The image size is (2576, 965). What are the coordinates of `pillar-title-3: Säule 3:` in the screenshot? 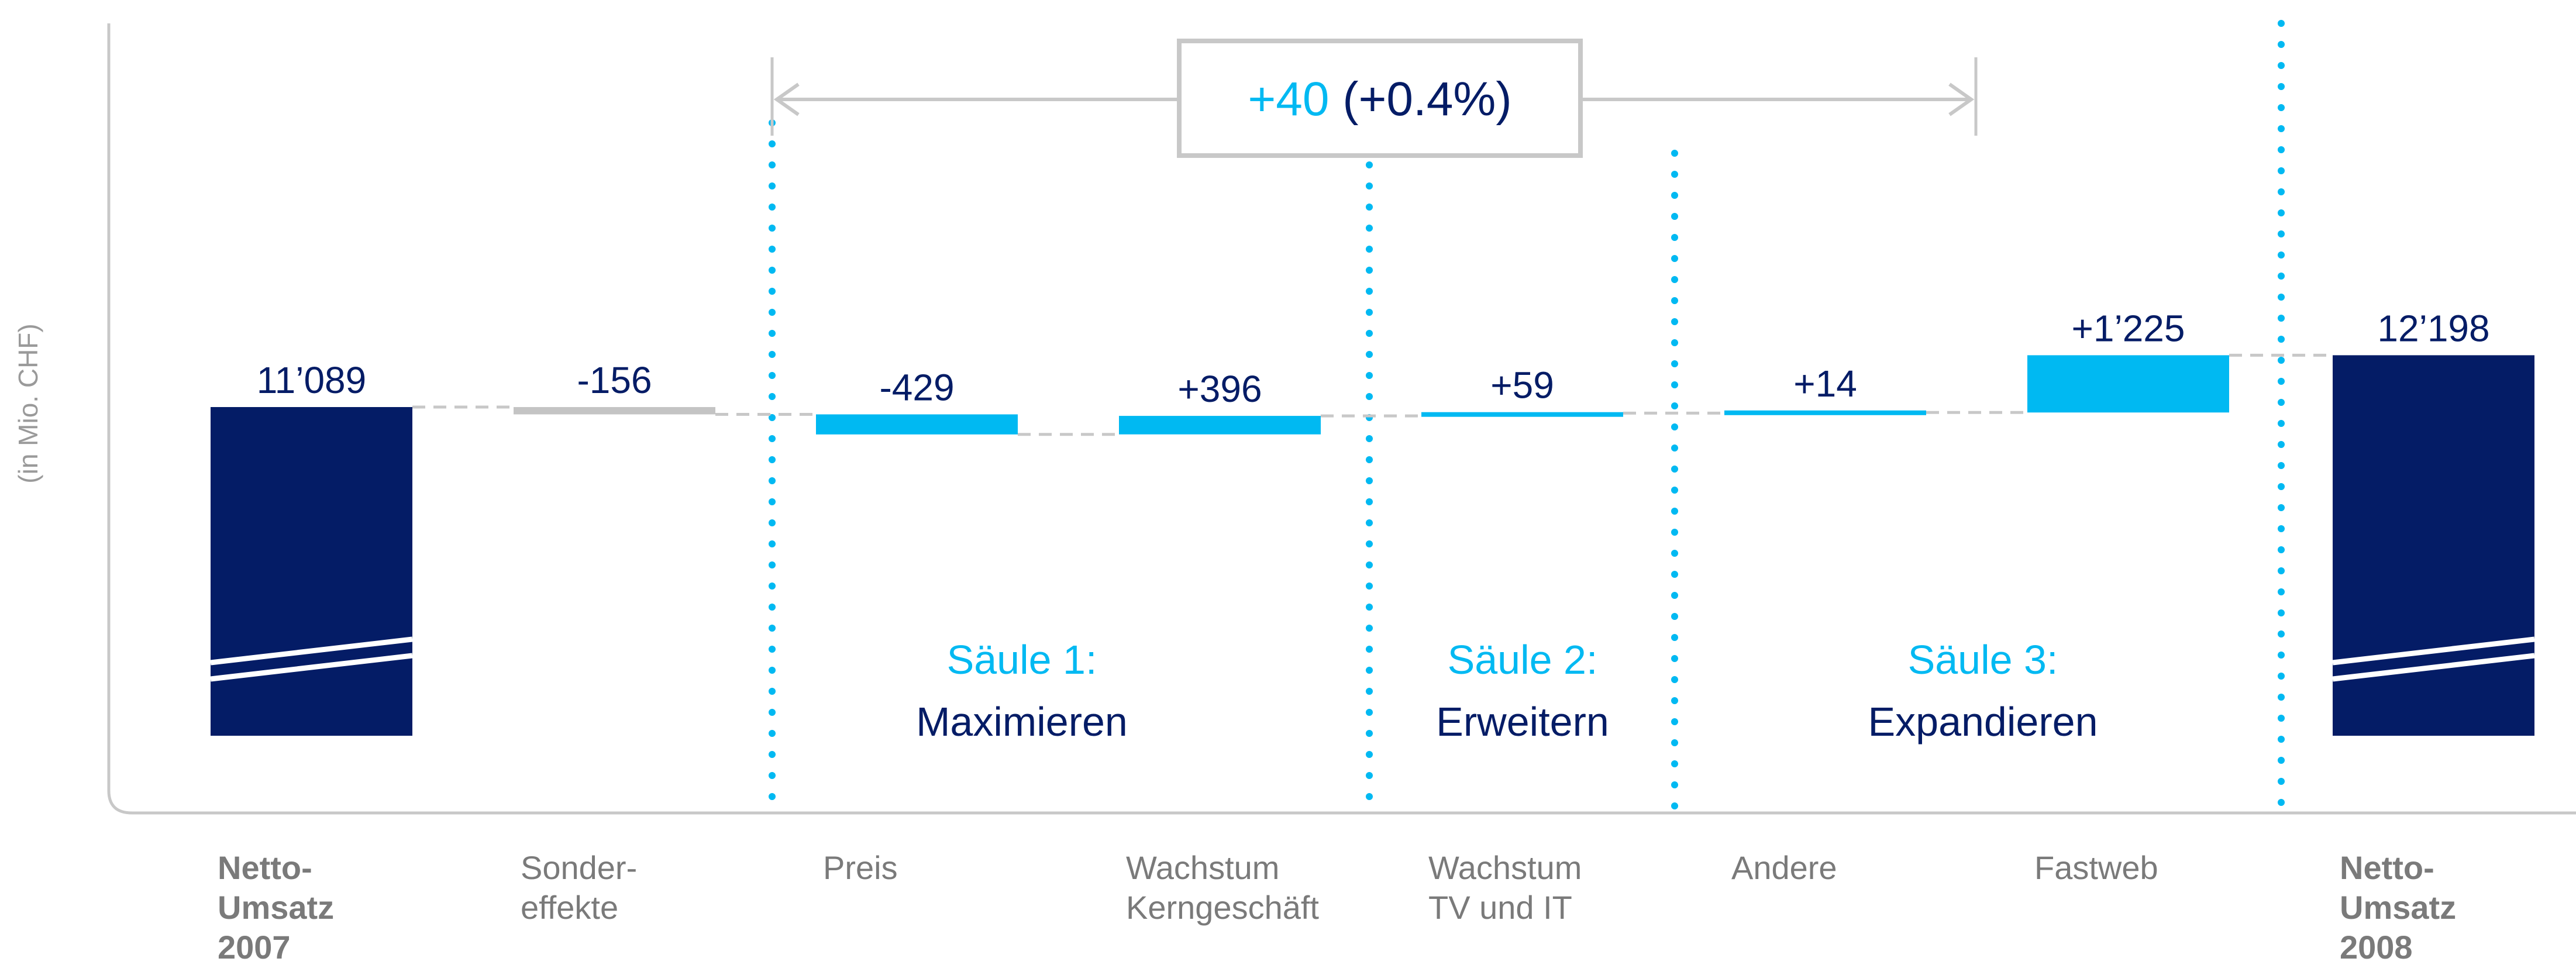 It's located at (1983, 660).